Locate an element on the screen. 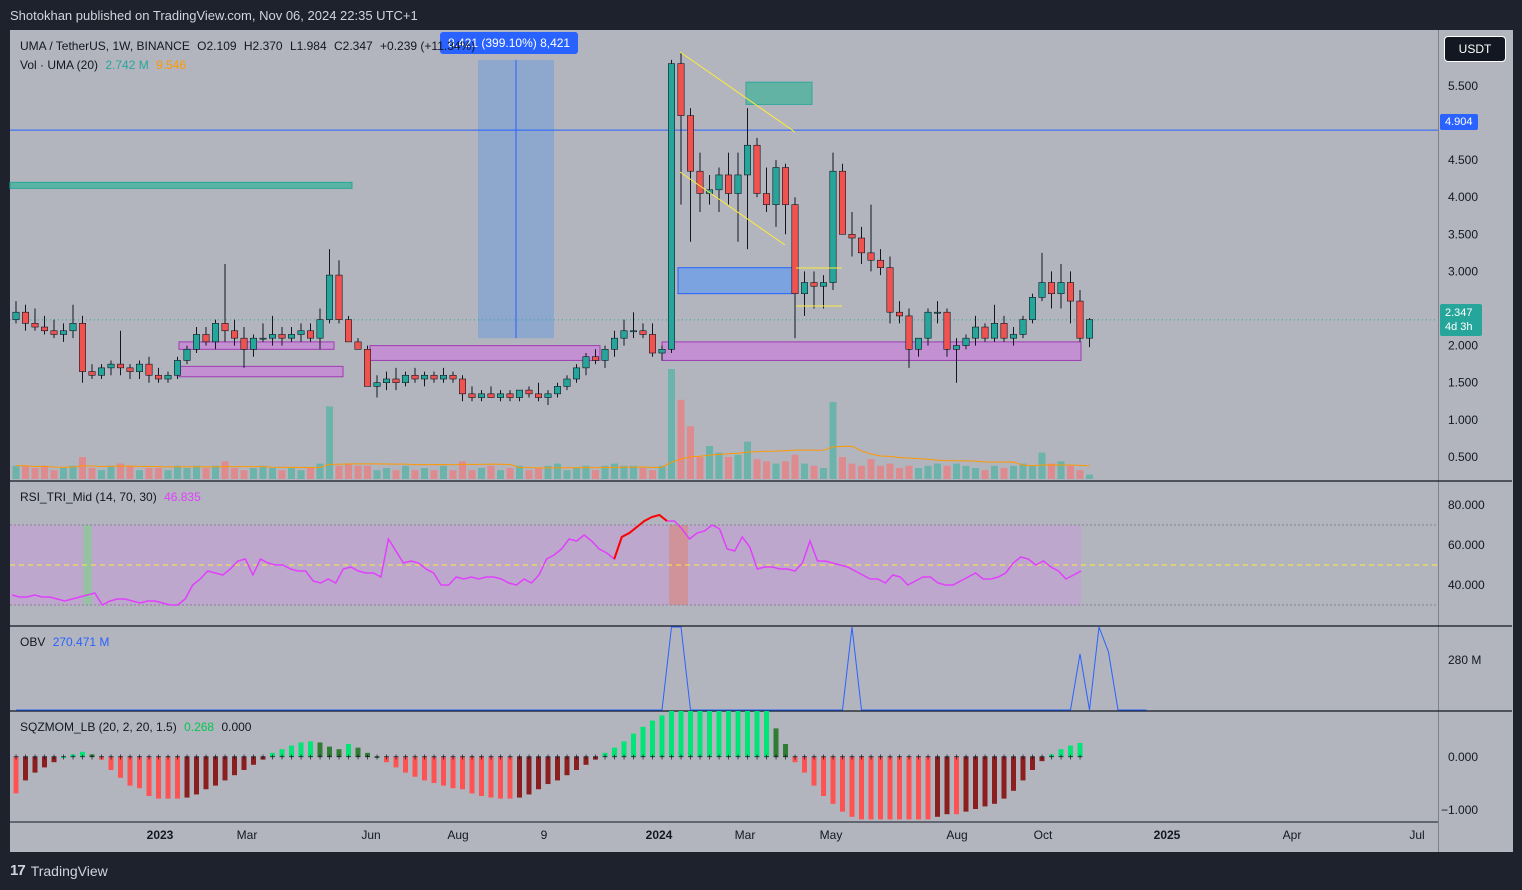  bar-countdown: 4d 3h is located at coordinates (1459, 327).